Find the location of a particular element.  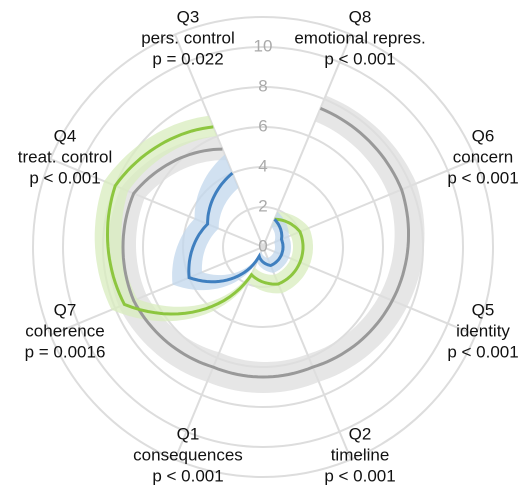

confidence-band is located at coordinates (231, 222).